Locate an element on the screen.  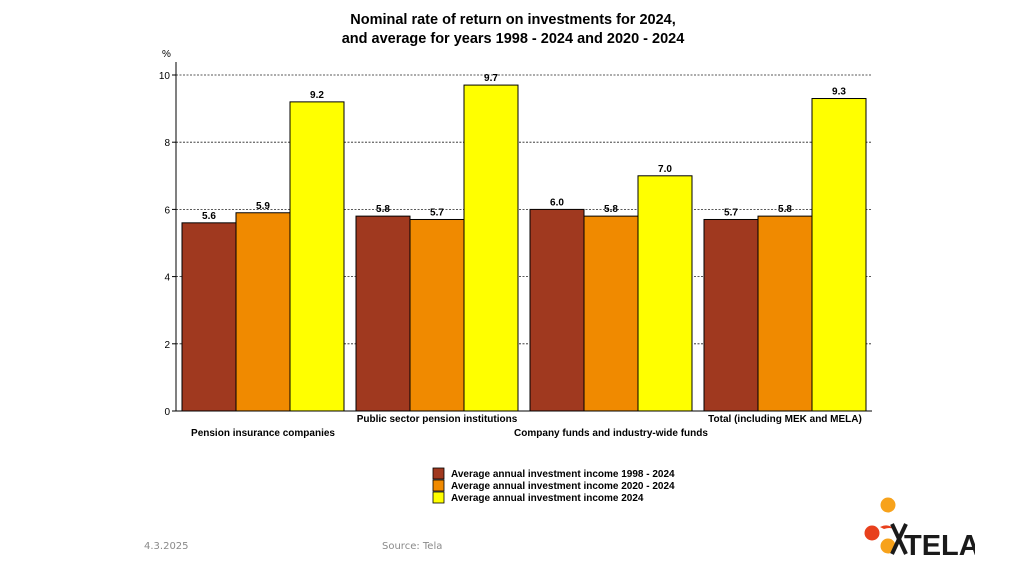
y-tick-label: 8 is located at coordinates (167, 143).